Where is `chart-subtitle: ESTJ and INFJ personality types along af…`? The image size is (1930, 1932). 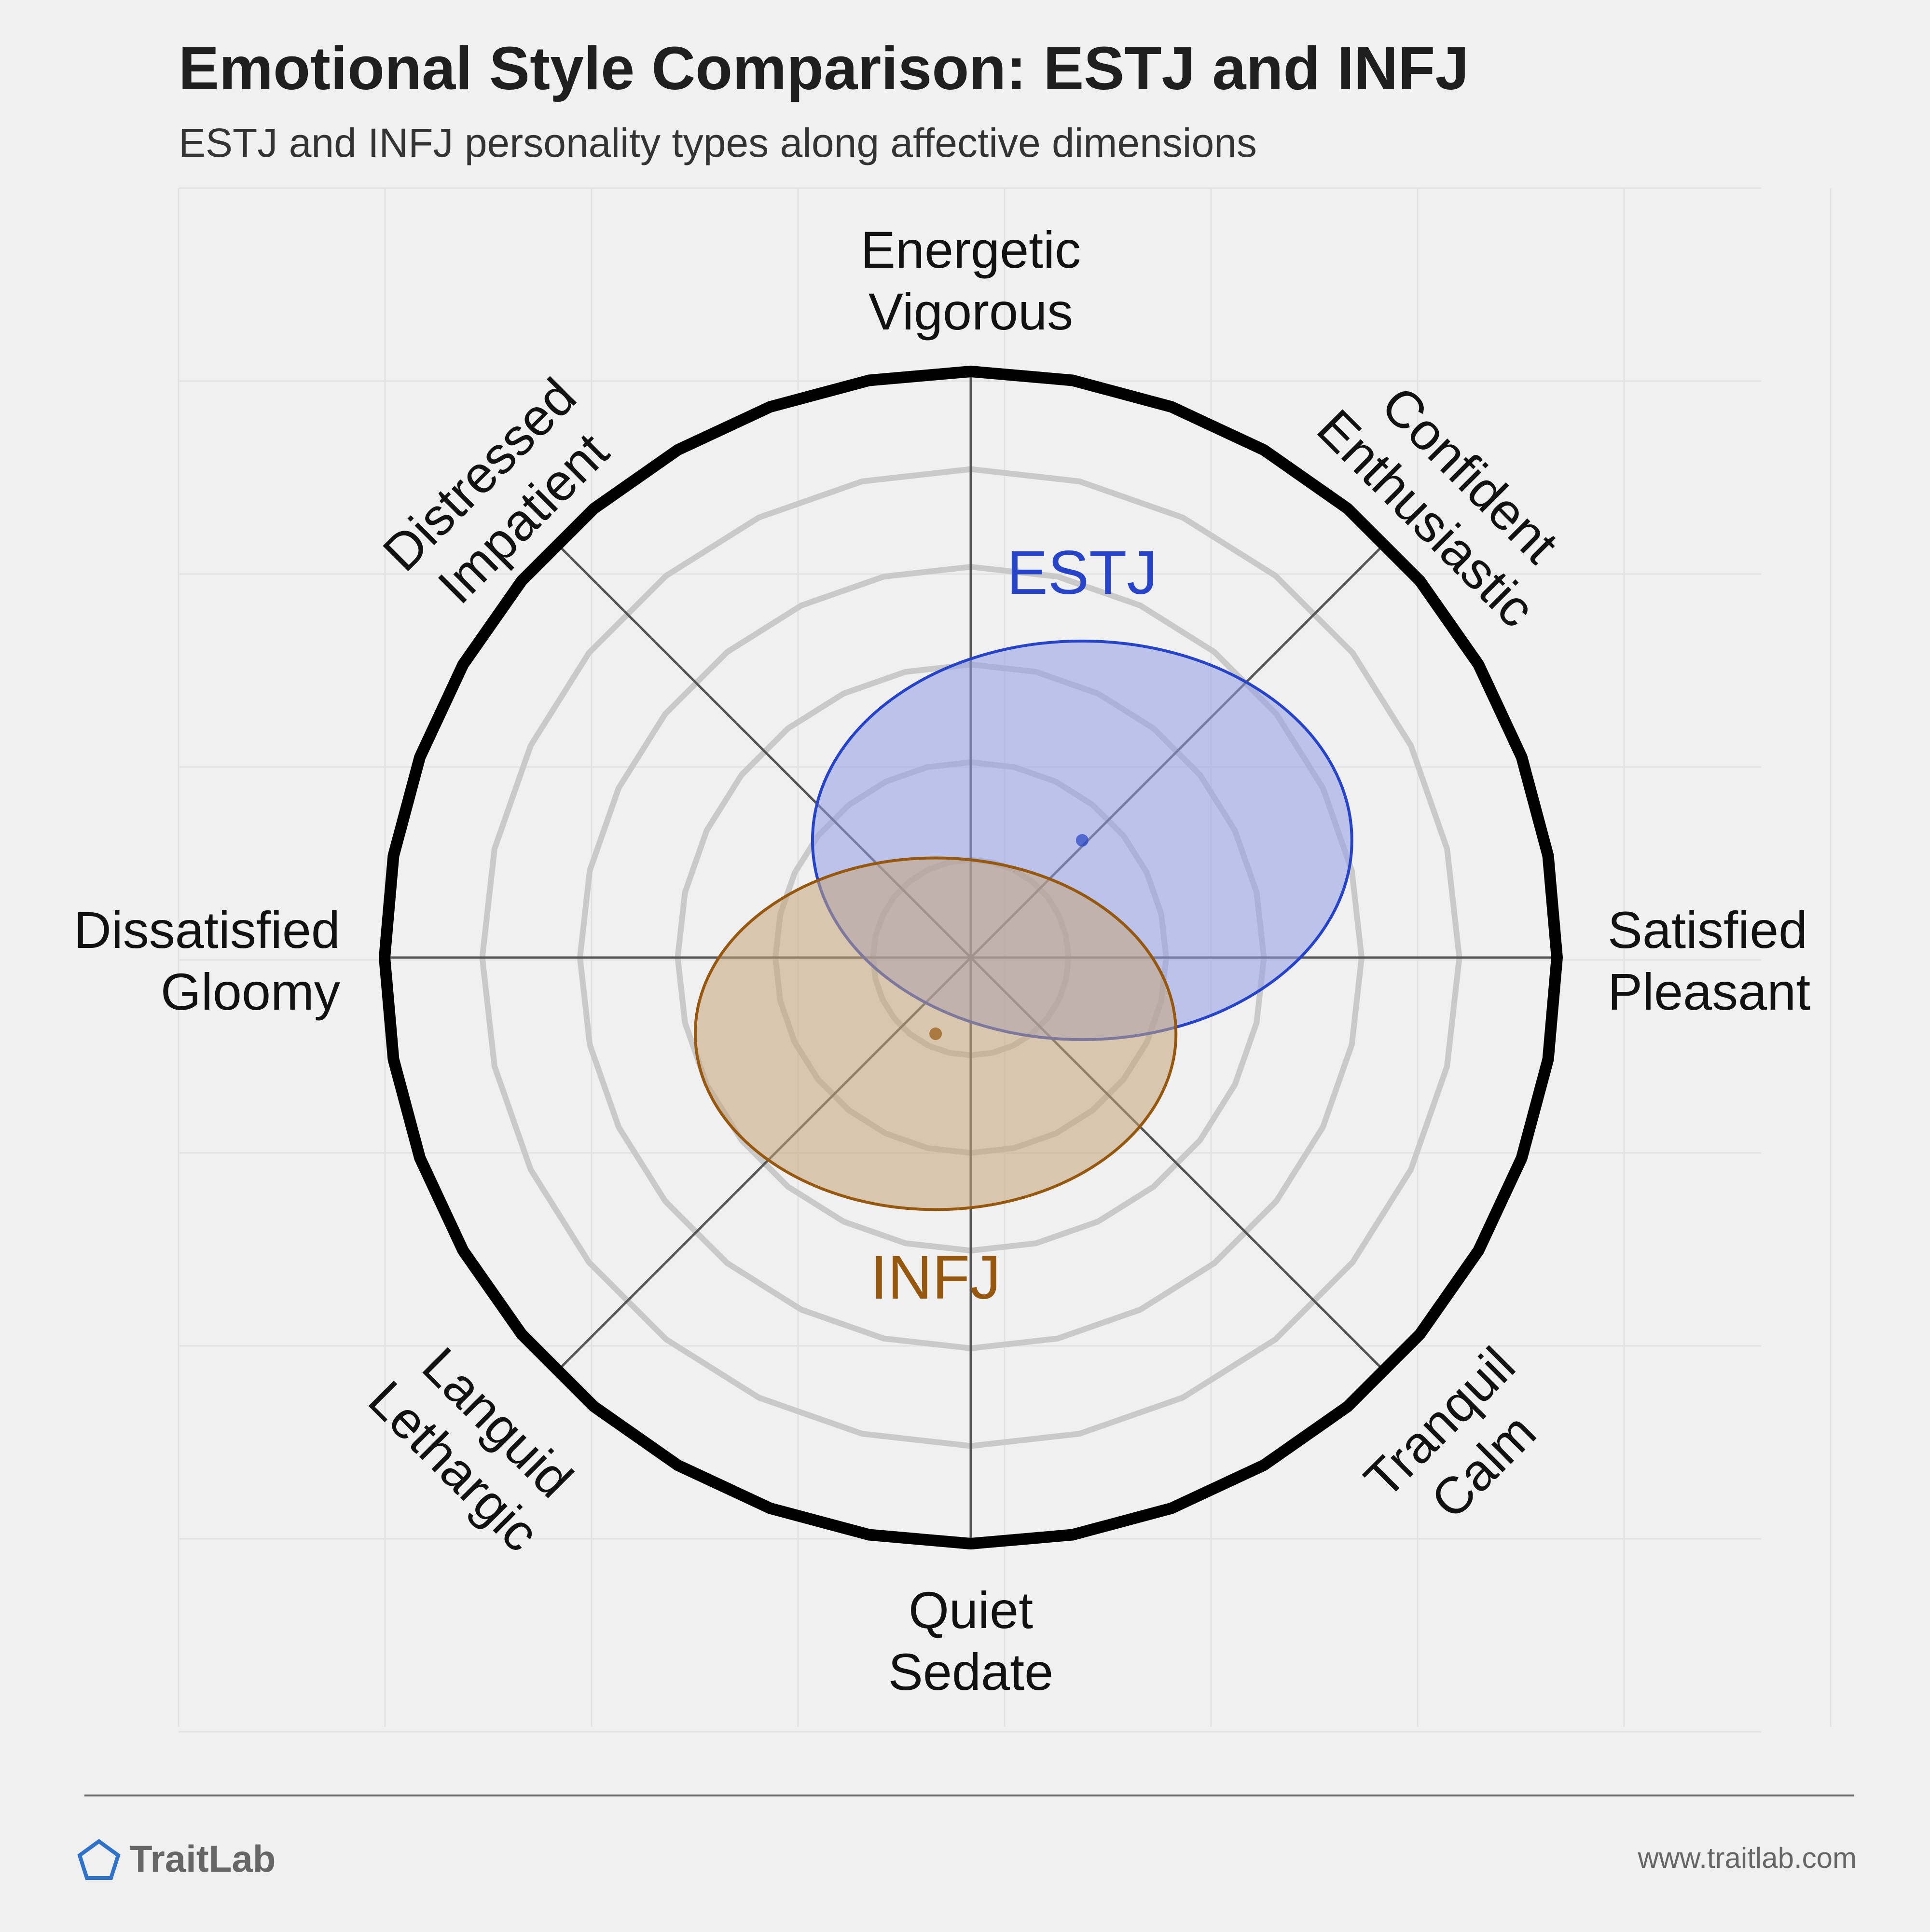
chart-subtitle: ESTJ and INFJ personality types along af… is located at coordinates (718, 142).